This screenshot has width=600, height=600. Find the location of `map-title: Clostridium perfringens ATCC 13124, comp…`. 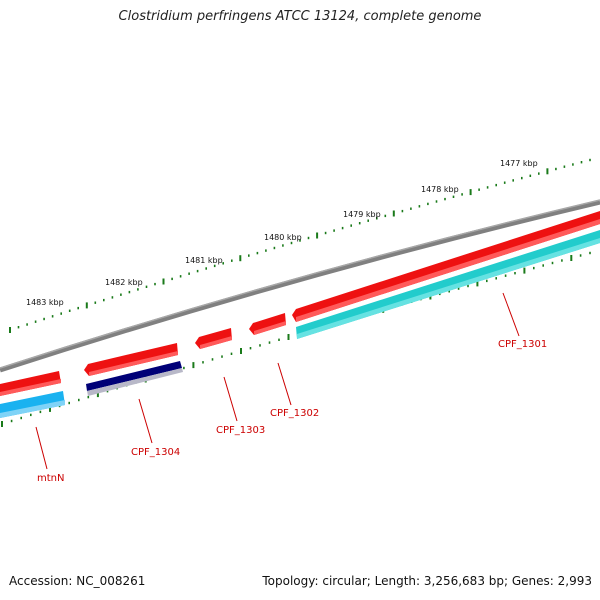

map-title: Clostridium perfringens ATCC 13124, comp… is located at coordinates (300, 16).